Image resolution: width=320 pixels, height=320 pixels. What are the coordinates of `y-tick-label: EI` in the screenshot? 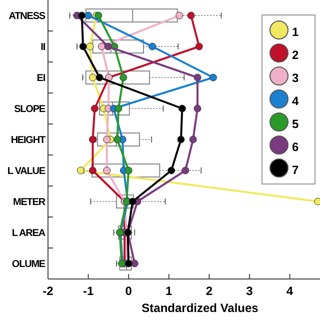 It's located at (41, 78).